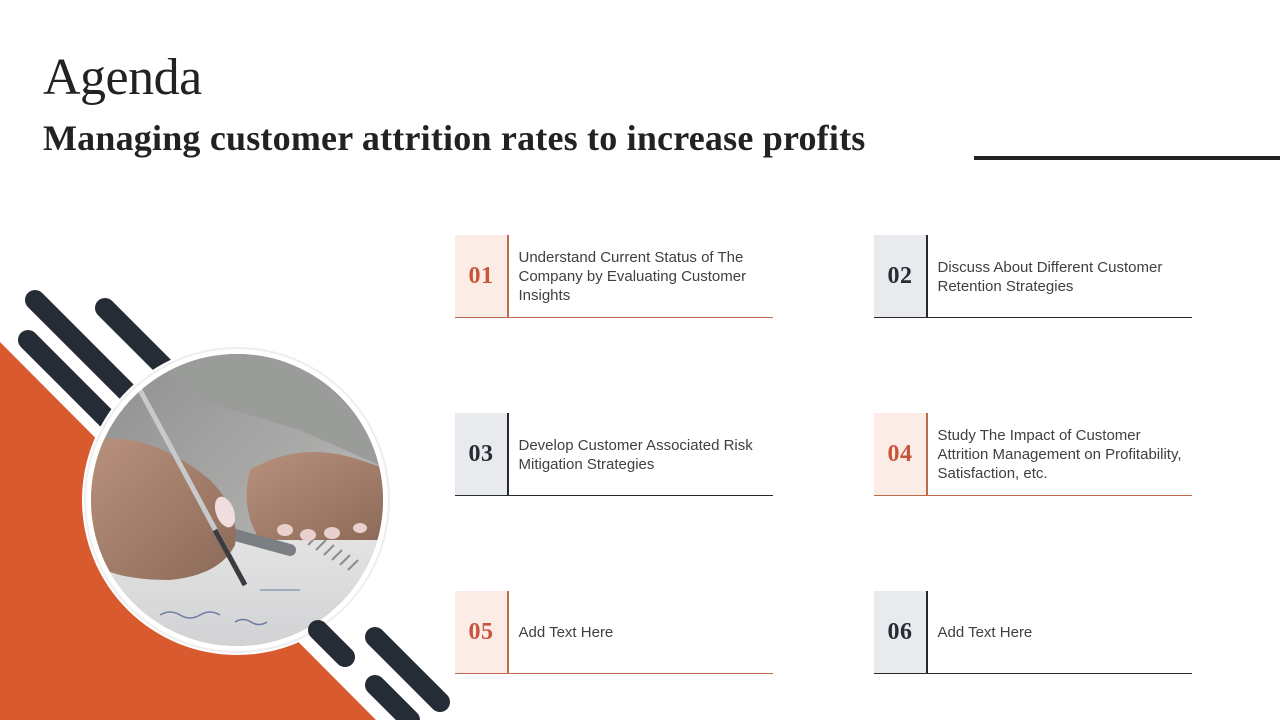 The width and height of the screenshot is (1280, 720). I want to click on page-title: Agenda, so click(122, 77).